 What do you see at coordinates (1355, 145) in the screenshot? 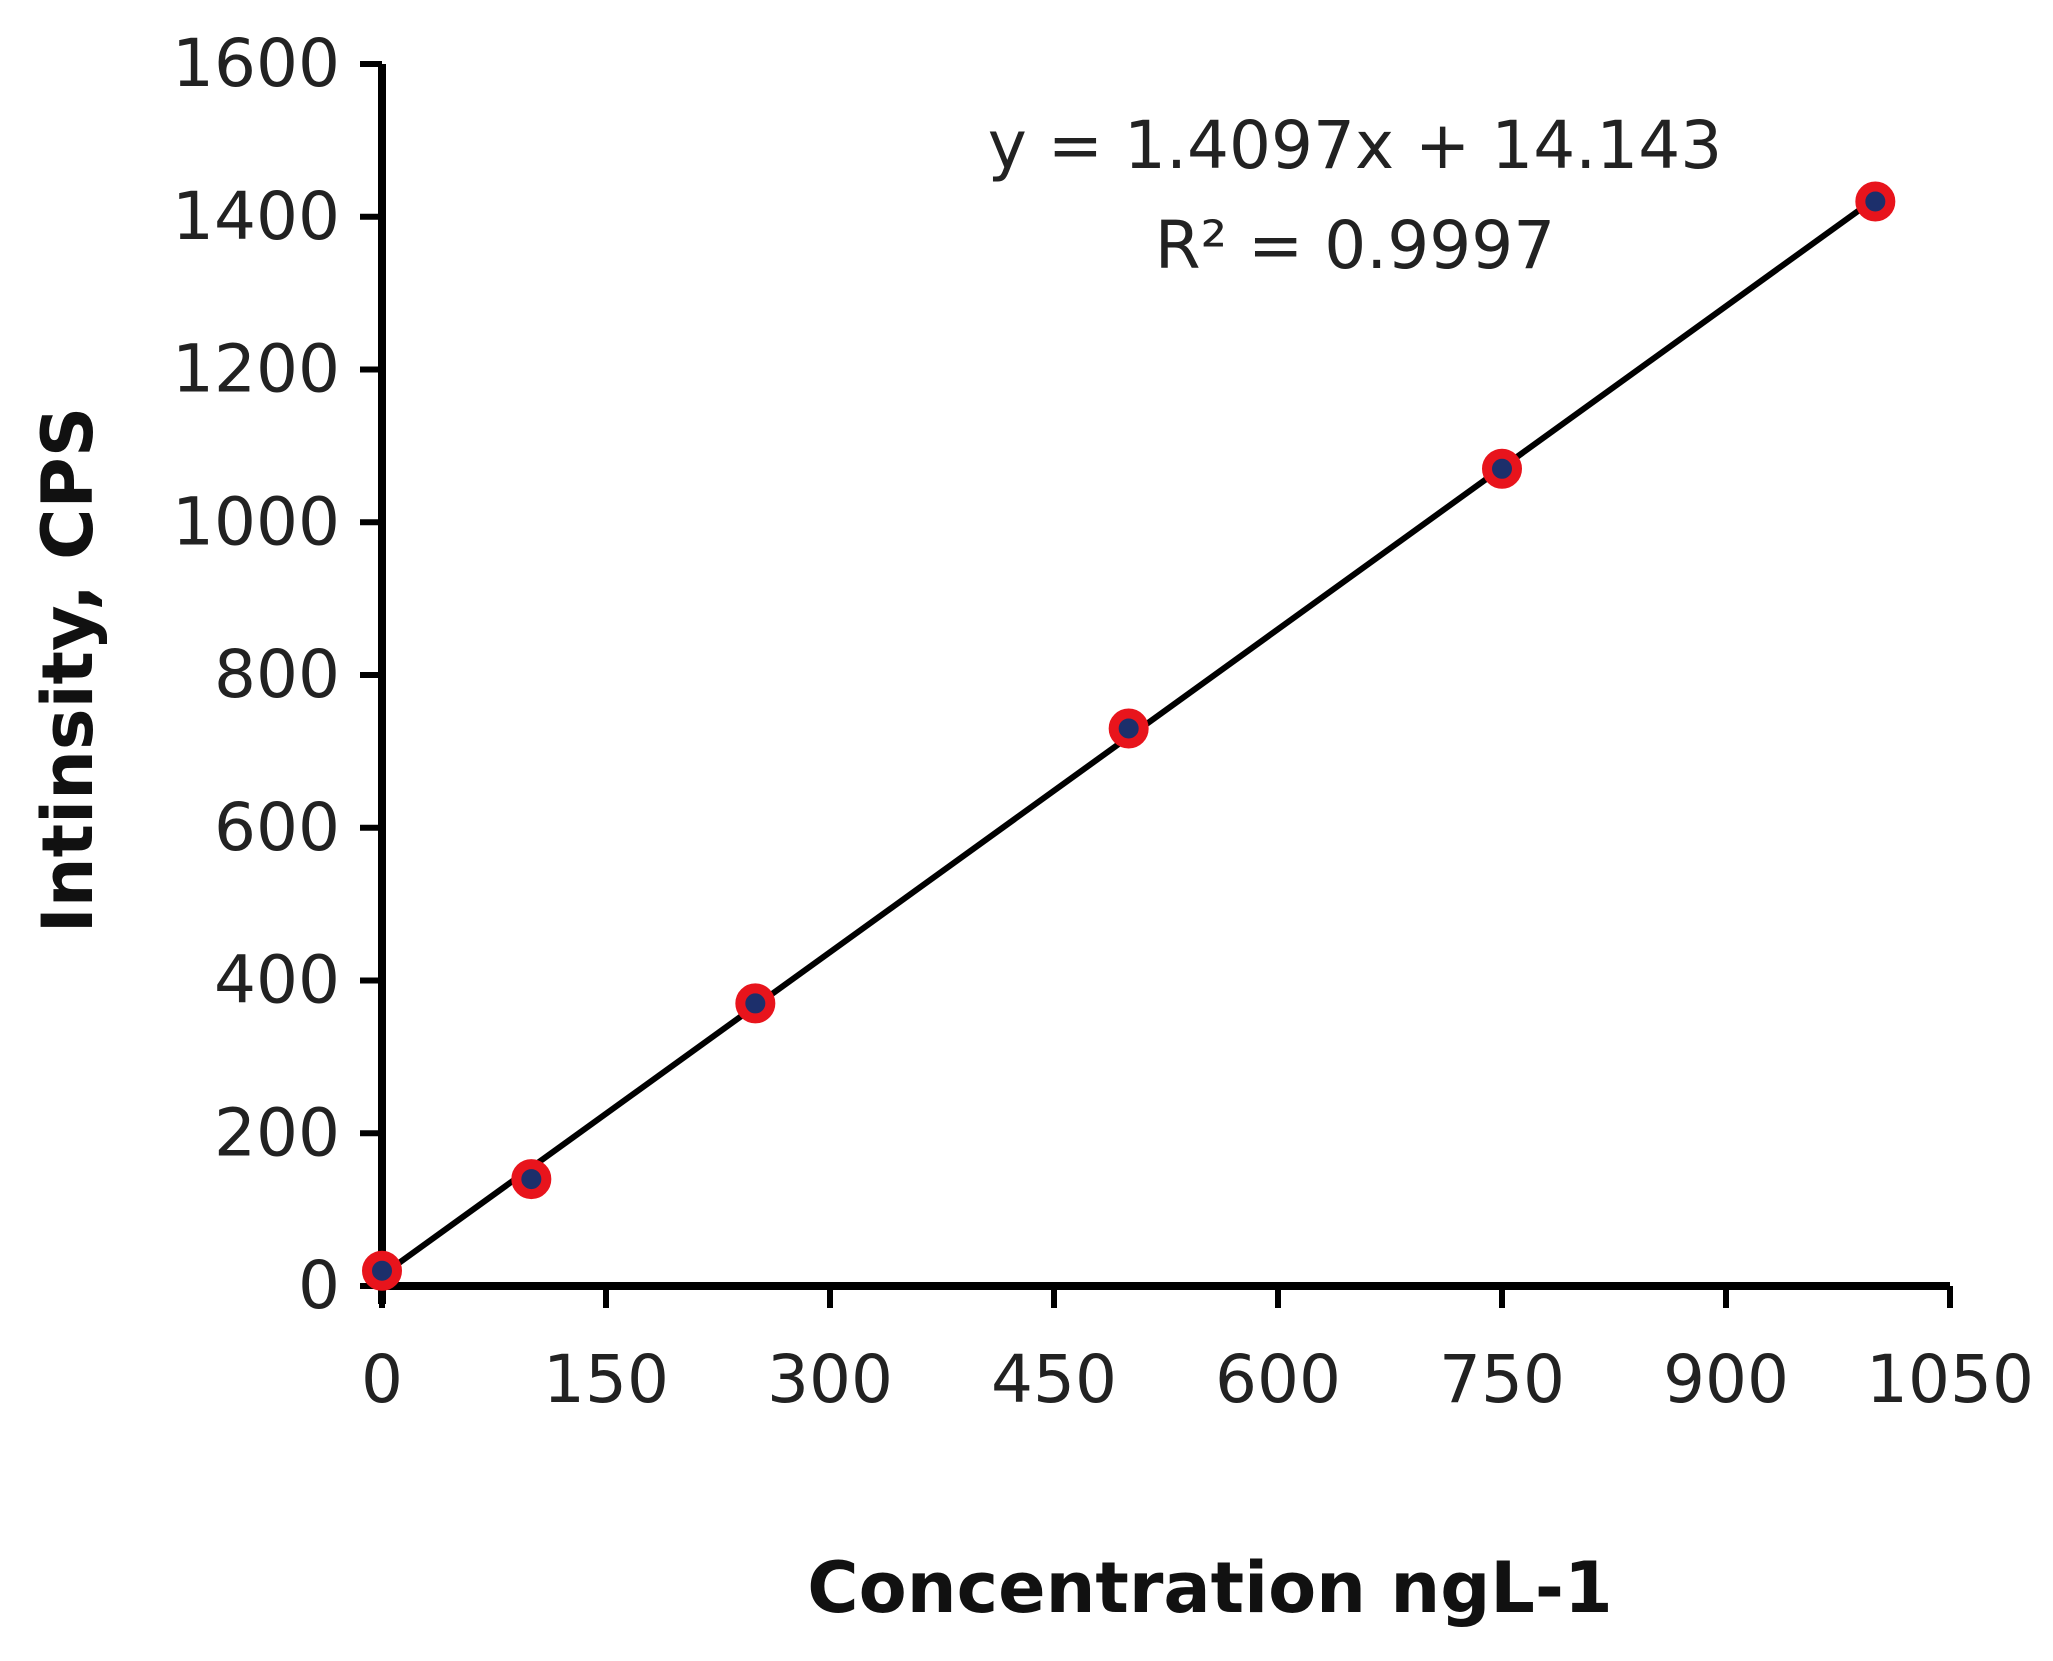
I see `trendline-equation: y = 1.4097x + 14.143` at bounding box center [1355, 145].